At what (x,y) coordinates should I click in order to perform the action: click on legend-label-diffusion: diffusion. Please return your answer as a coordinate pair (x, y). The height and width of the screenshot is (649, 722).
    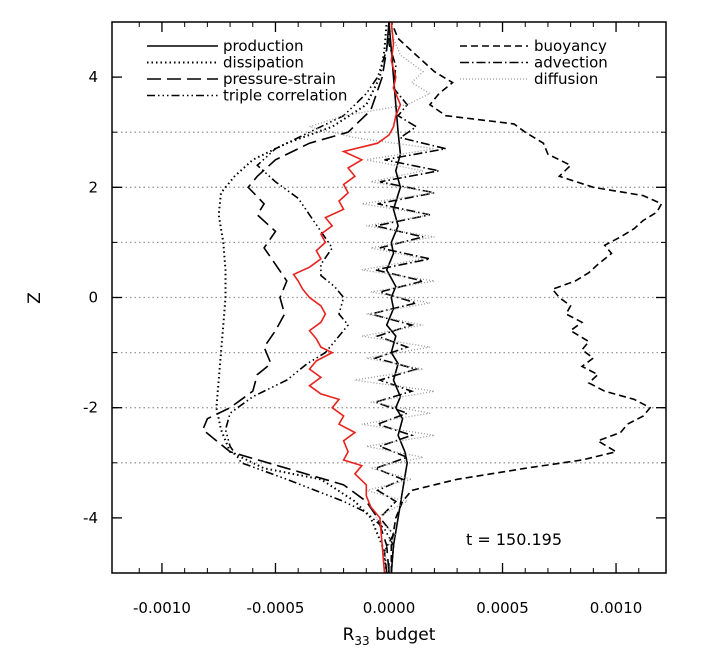
    Looking at the image, I should click on (566, 79).